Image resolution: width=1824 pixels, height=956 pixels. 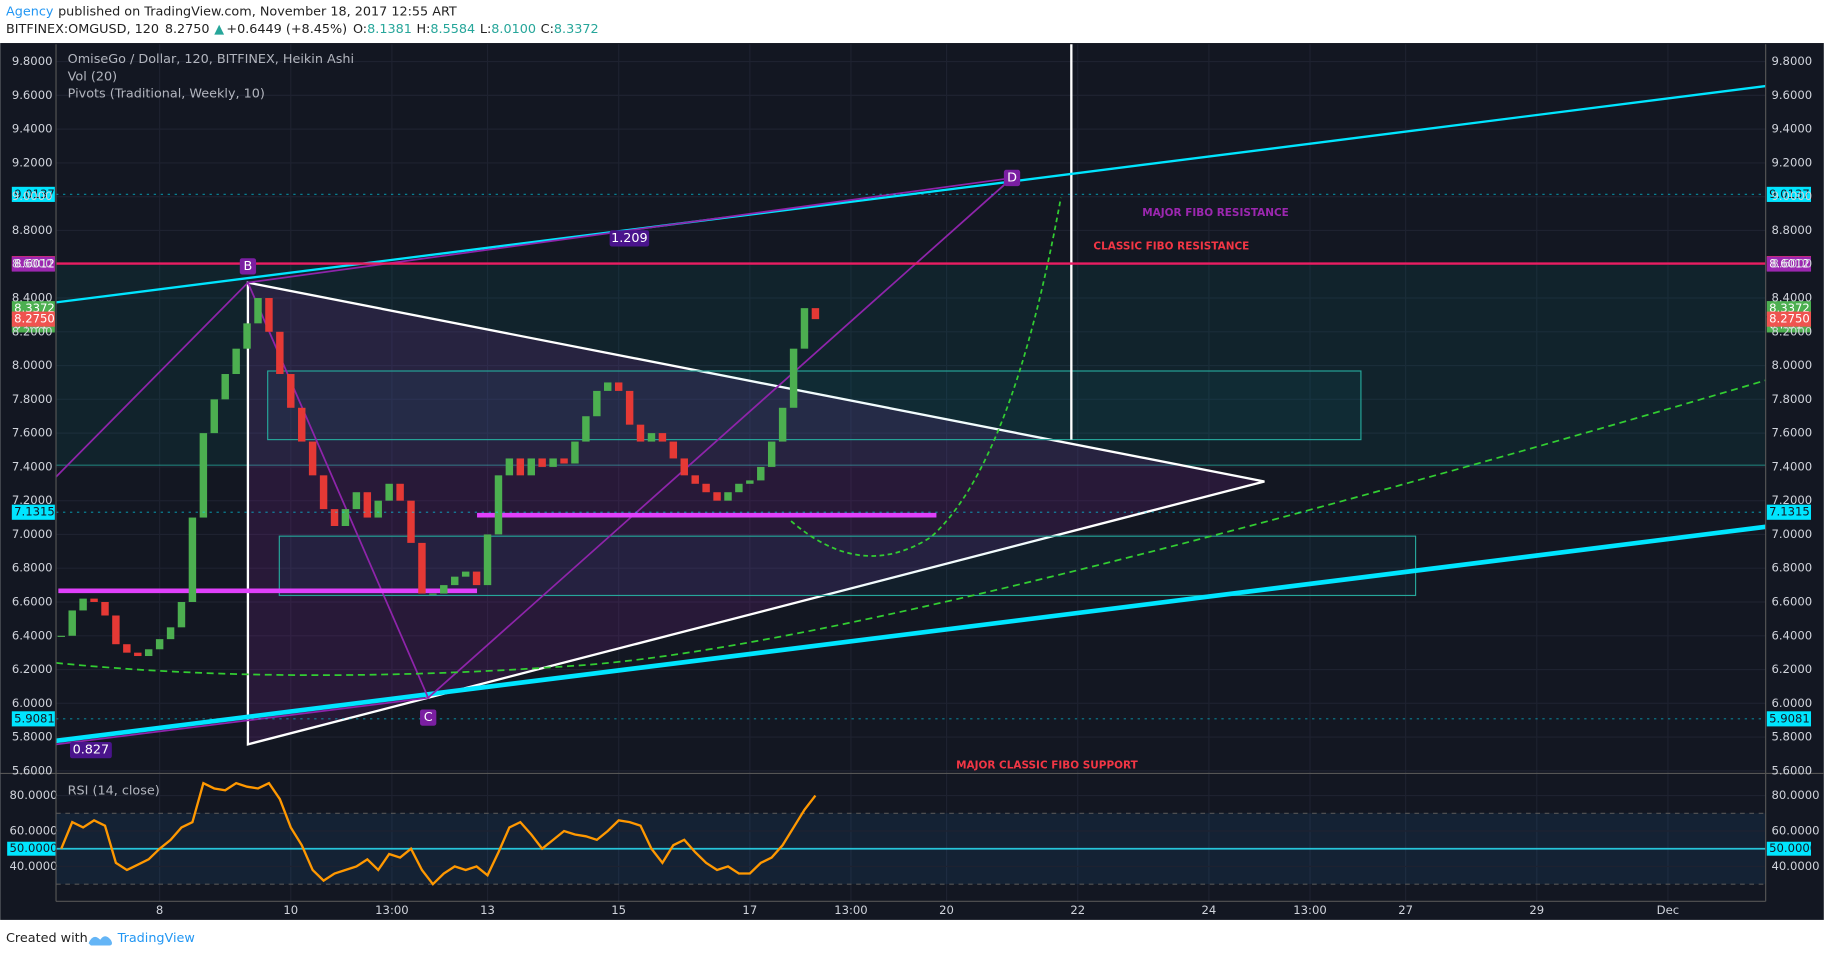 I want to click on ratio-label: 0.827, so click(x=91, y=750).